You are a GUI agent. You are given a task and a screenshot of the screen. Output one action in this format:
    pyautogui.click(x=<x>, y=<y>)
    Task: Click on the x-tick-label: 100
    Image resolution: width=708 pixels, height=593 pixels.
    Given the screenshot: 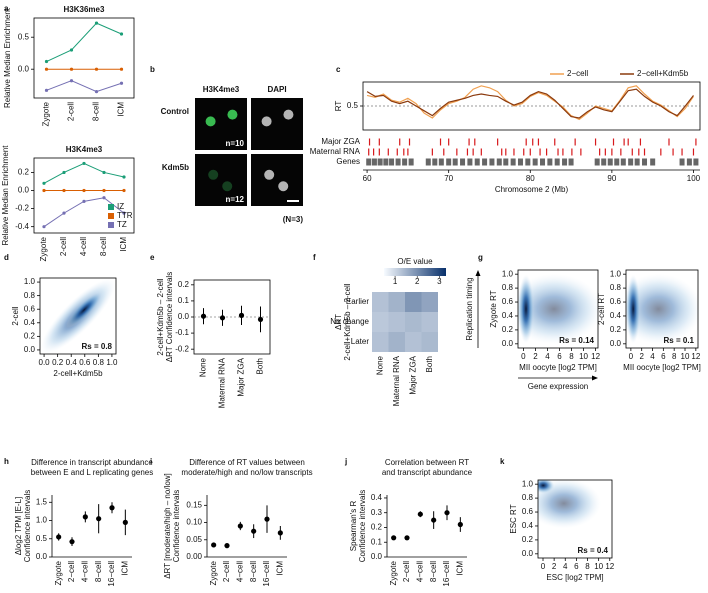 What is the action you would take?
    pyautogui.click(x=694, y=178)
    